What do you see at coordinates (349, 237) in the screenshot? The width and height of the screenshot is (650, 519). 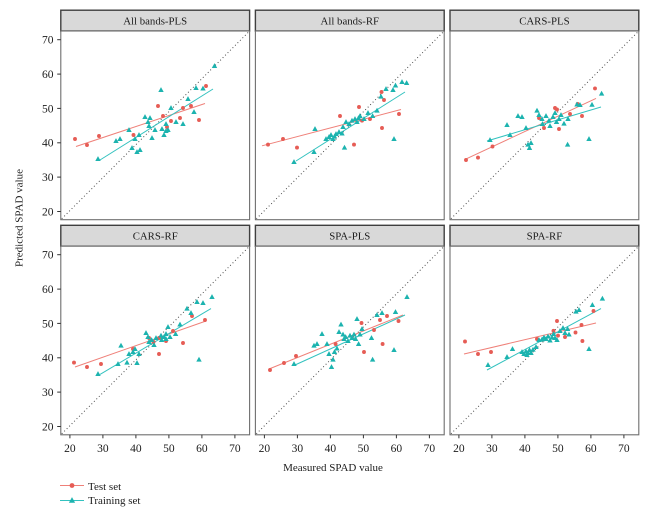 I see `svg-text: SPA-PLS` at bounding box center [349, 237].